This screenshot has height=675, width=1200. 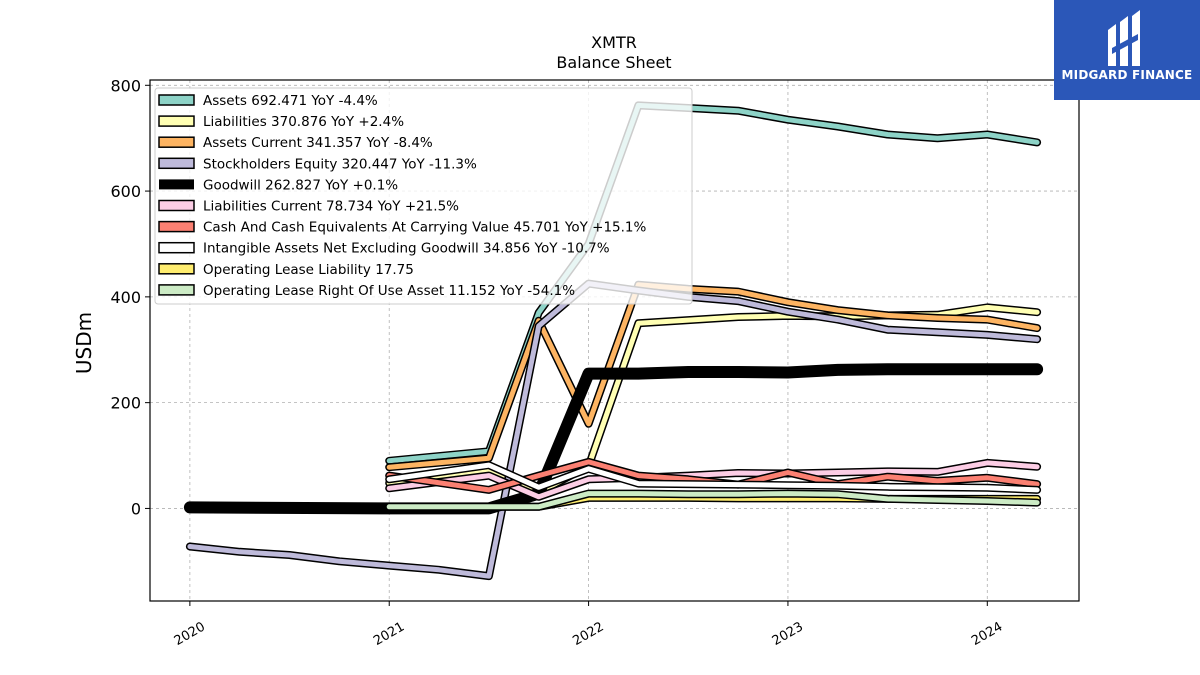 I want to click on midgard-logo-icon, so click(x=1124, y=38).